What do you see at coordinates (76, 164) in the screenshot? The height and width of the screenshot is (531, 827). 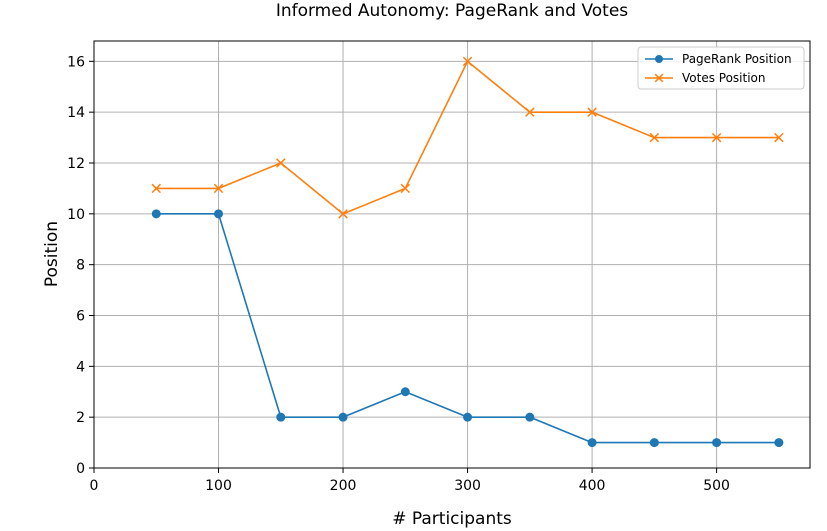 I see `y-tick-label: 12` at bounding box center [76, 164].